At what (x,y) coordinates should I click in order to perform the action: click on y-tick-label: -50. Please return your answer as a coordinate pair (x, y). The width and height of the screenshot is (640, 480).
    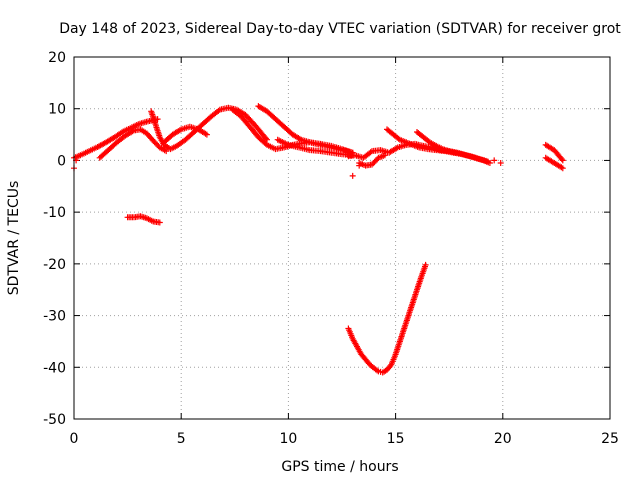
    Looking at the image, I should click on (54, 420).